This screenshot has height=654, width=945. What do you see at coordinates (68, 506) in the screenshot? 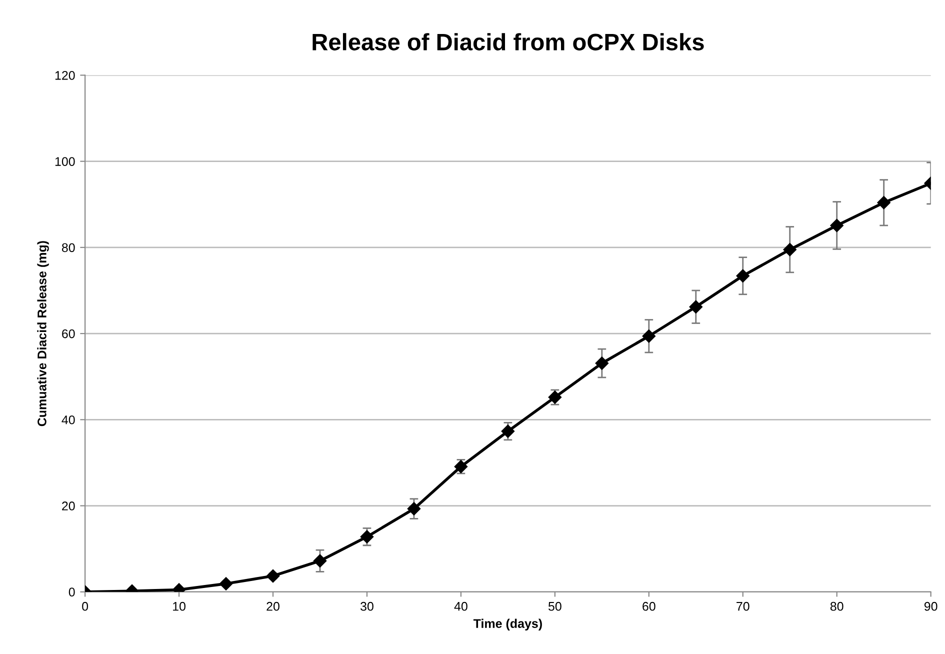
I see `y-tick-label: 20` at bounding box center [68, 506].